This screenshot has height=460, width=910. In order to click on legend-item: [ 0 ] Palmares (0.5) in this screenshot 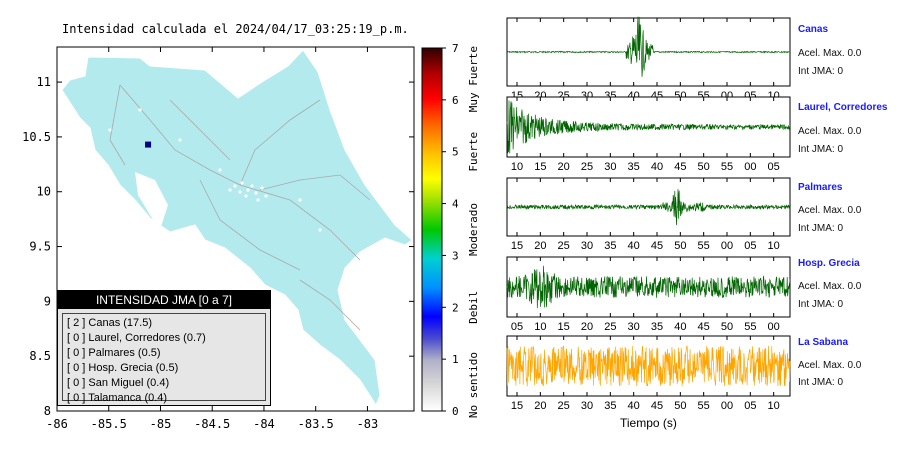, I will do `click(114, 353)`.